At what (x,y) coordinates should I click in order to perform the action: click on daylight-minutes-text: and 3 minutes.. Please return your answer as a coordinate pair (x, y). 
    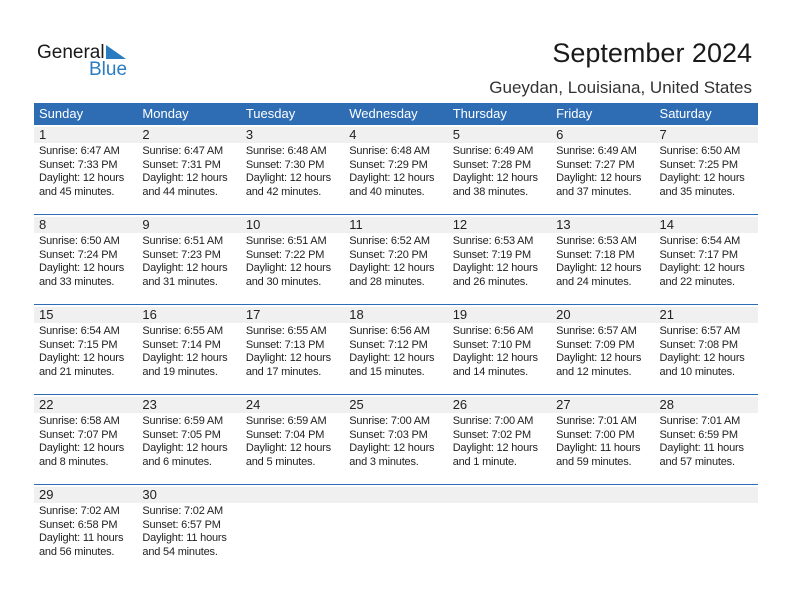
    Looking at the image, I should click on (384, 461).